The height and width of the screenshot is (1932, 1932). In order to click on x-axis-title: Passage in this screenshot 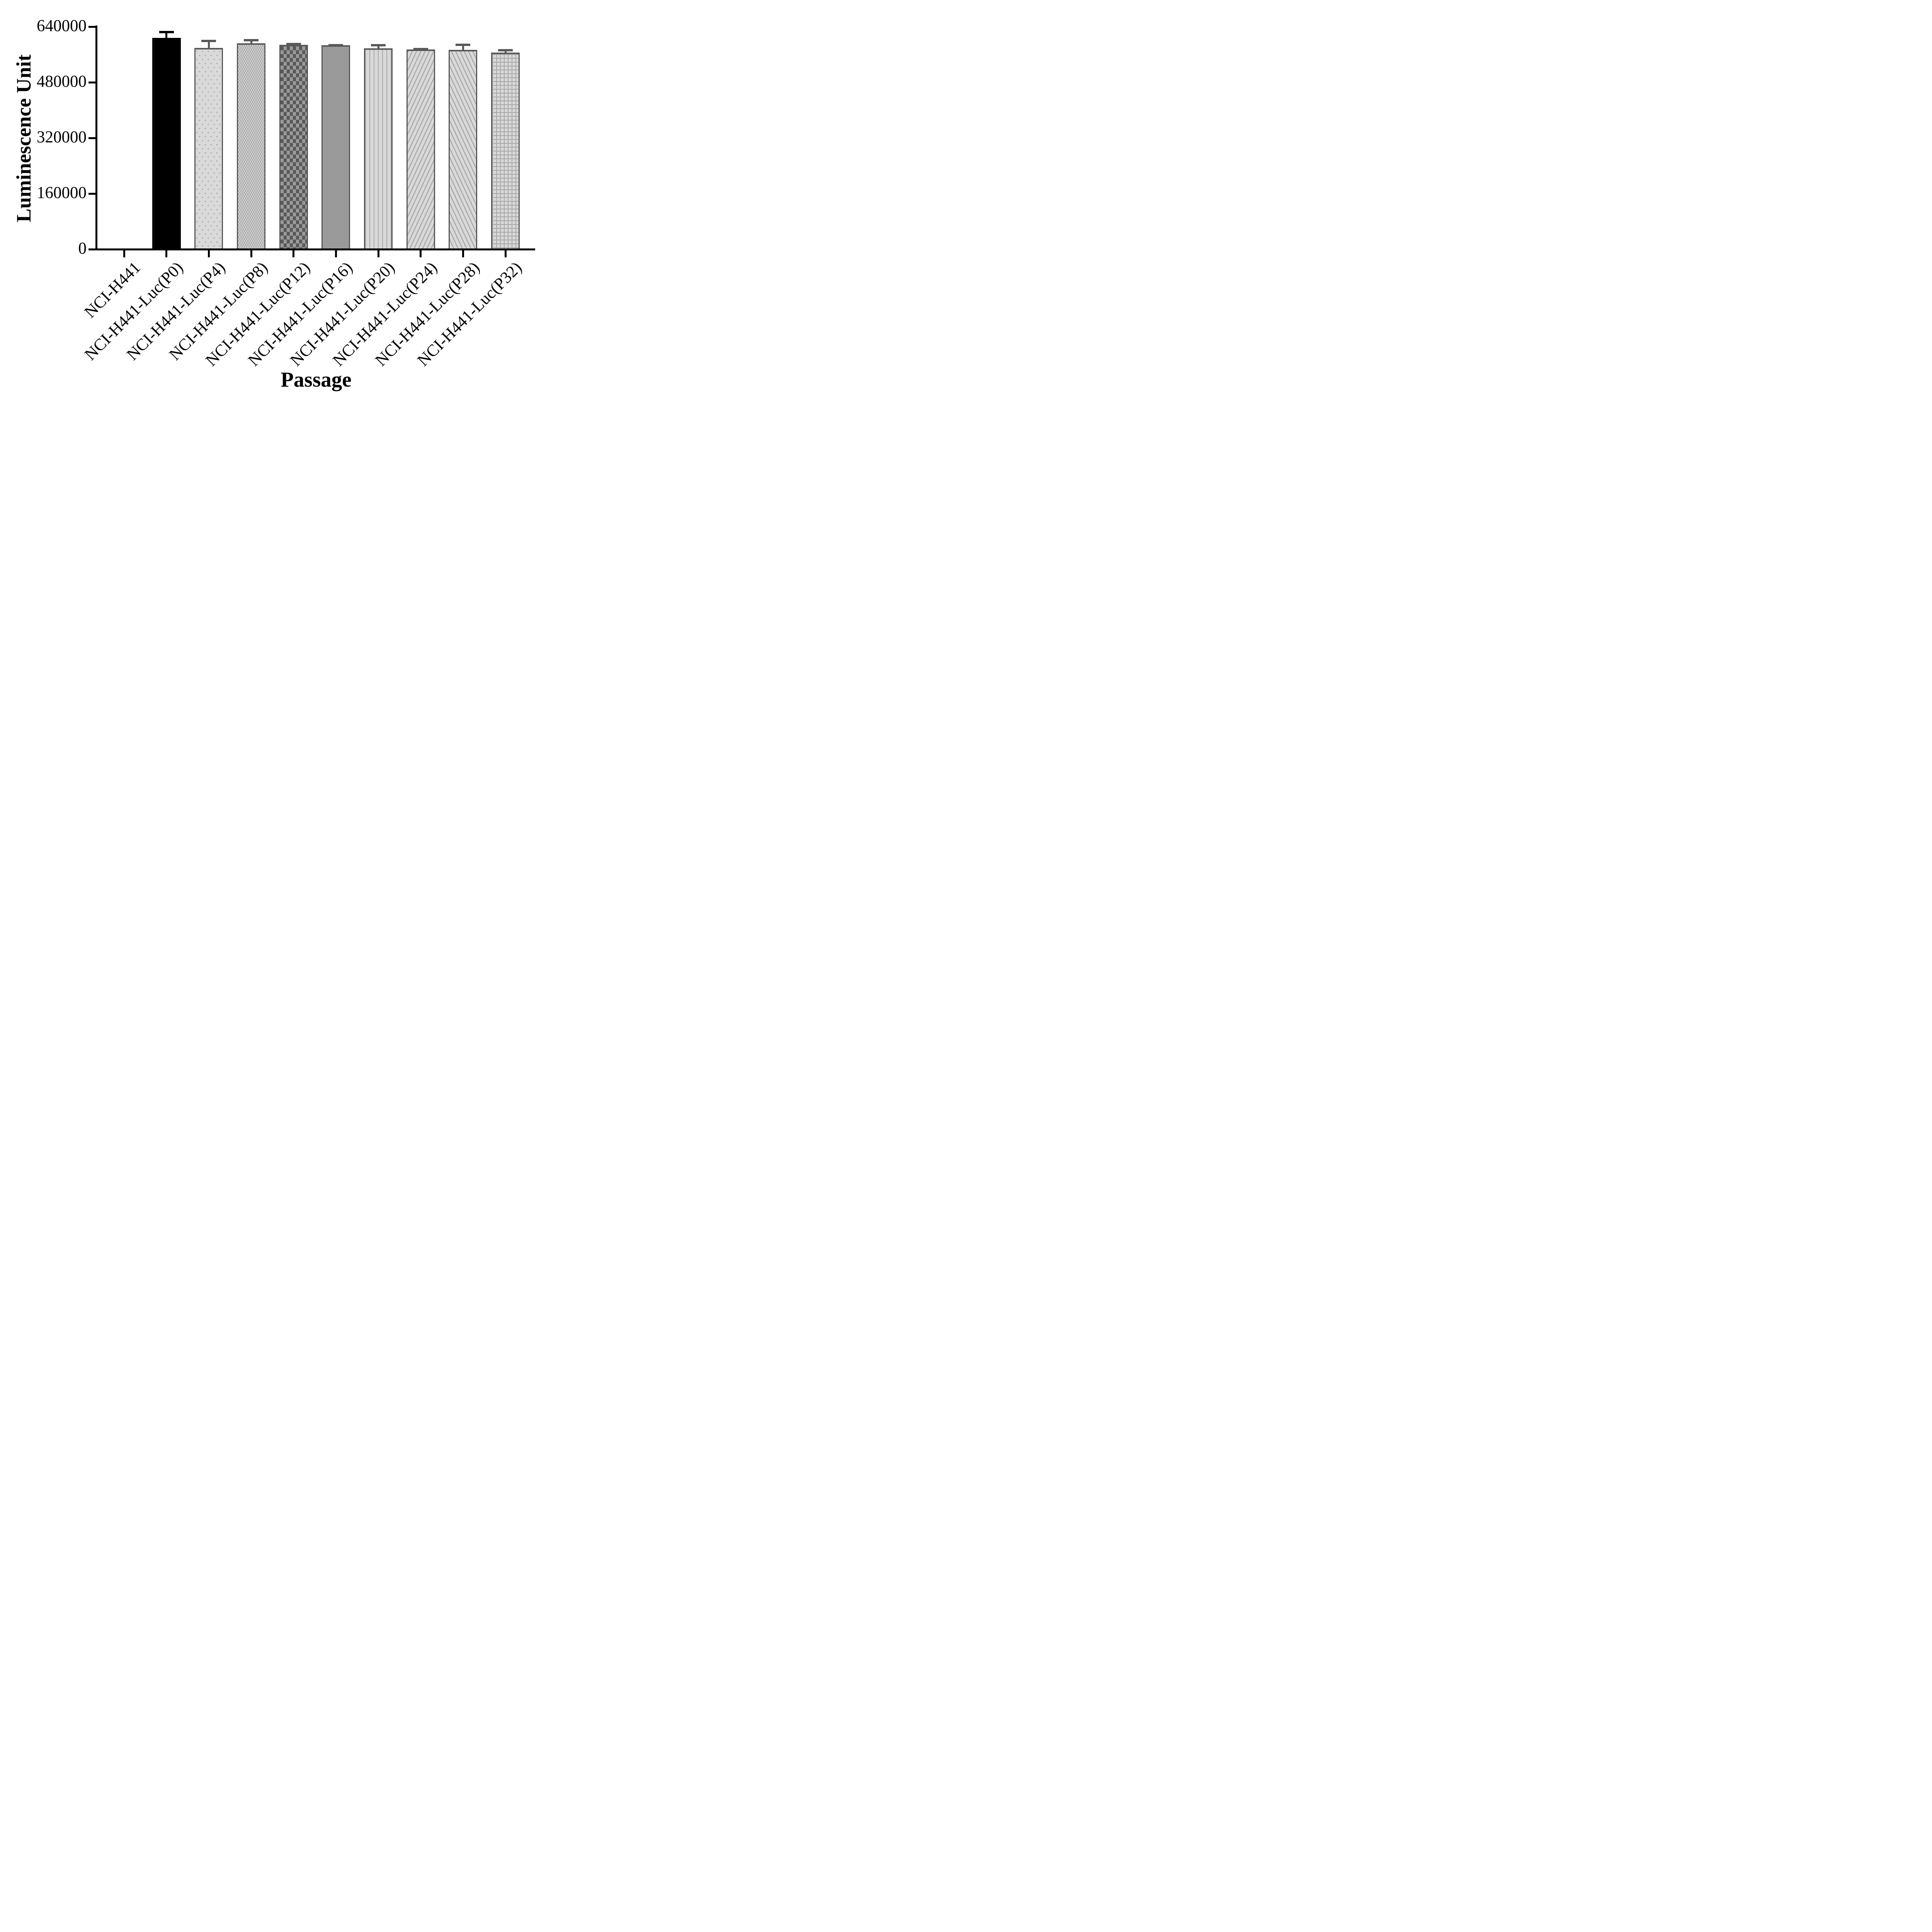, I will do `click(316, 379)`.